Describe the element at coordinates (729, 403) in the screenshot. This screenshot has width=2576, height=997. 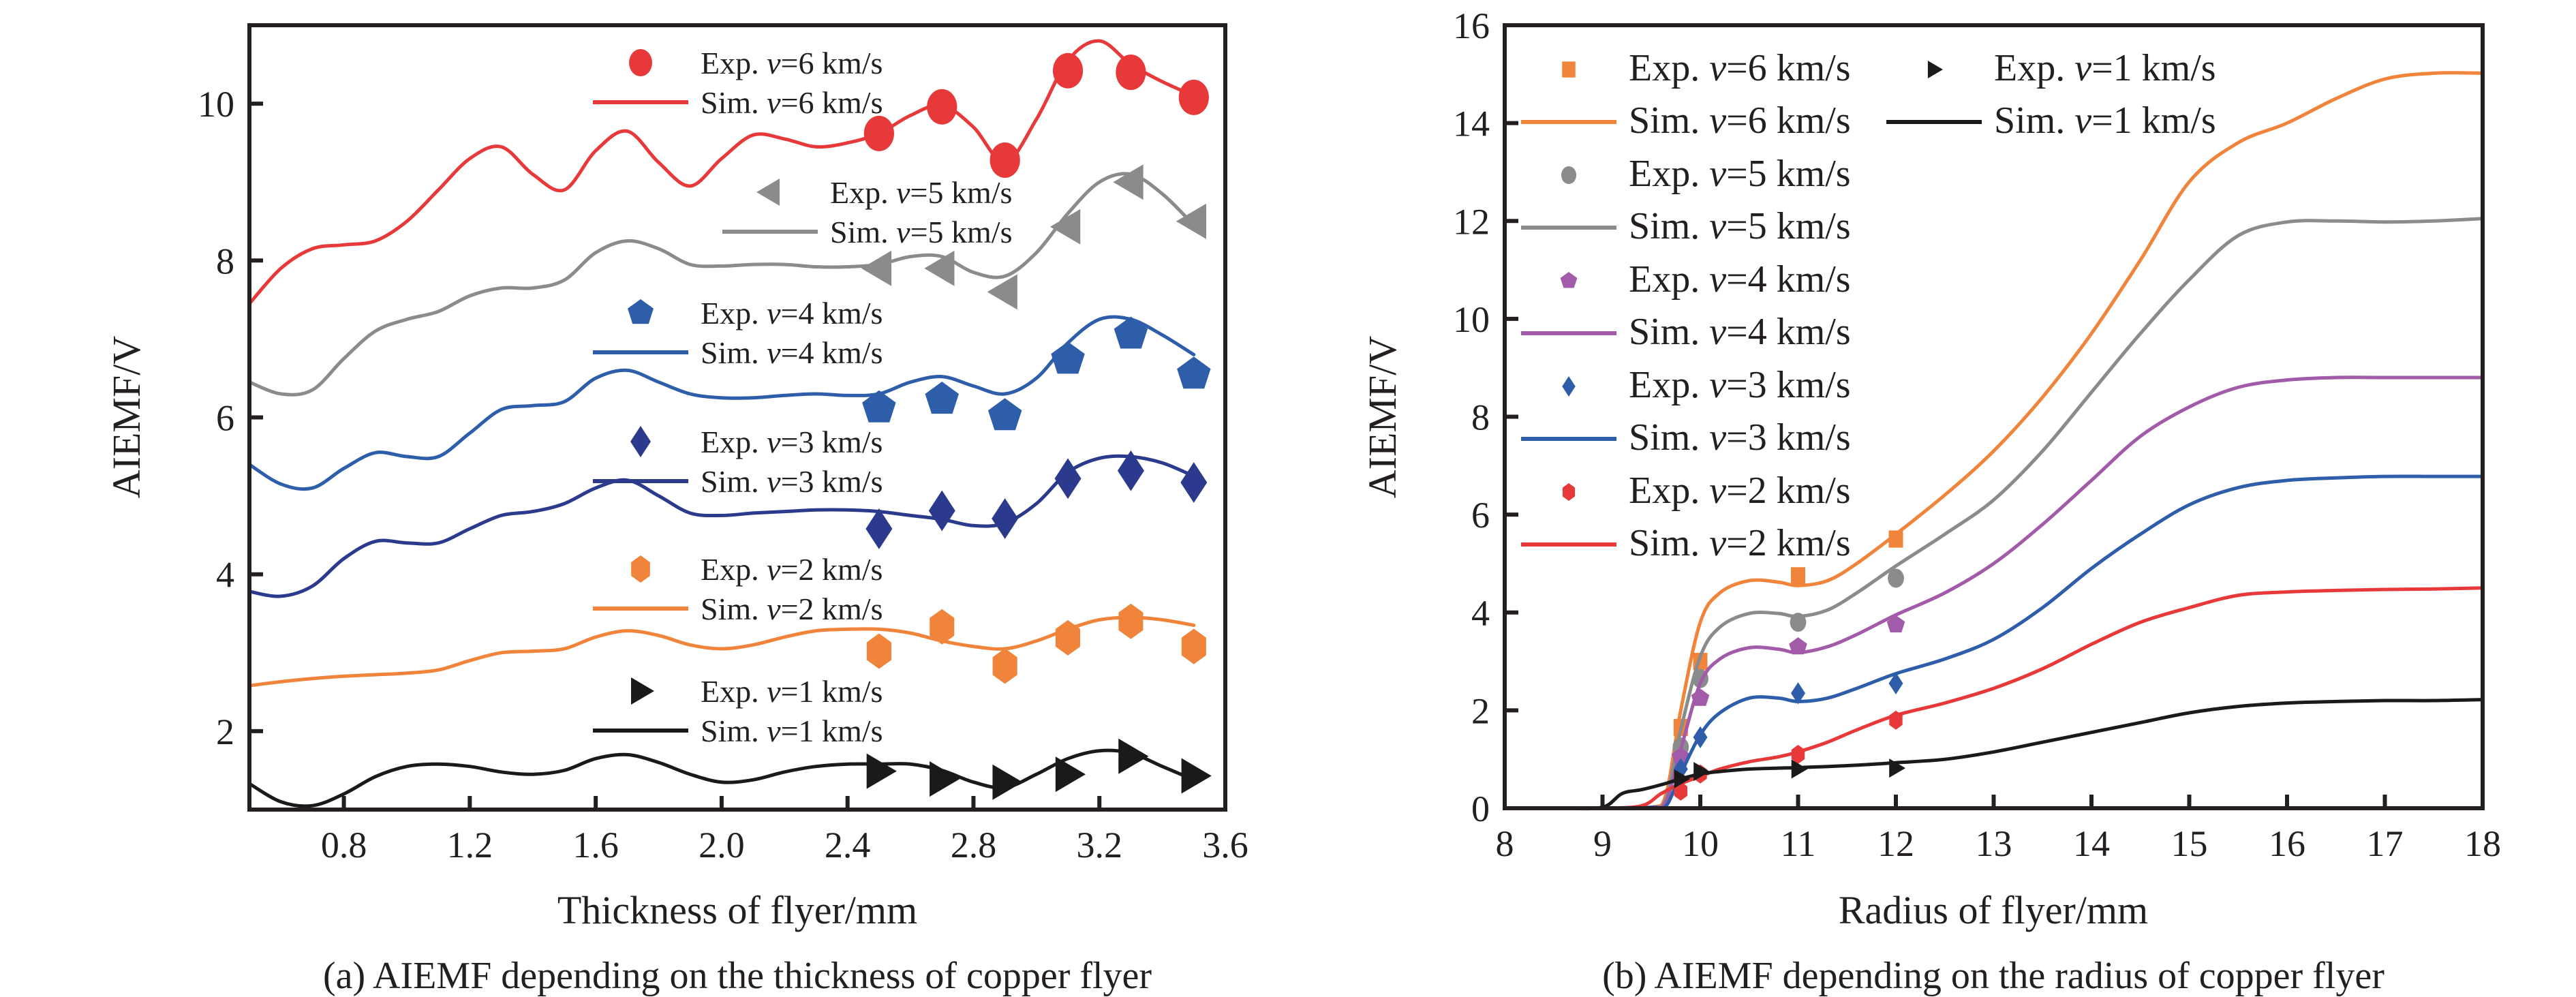
I see `series-v-4-km-s` at that location.